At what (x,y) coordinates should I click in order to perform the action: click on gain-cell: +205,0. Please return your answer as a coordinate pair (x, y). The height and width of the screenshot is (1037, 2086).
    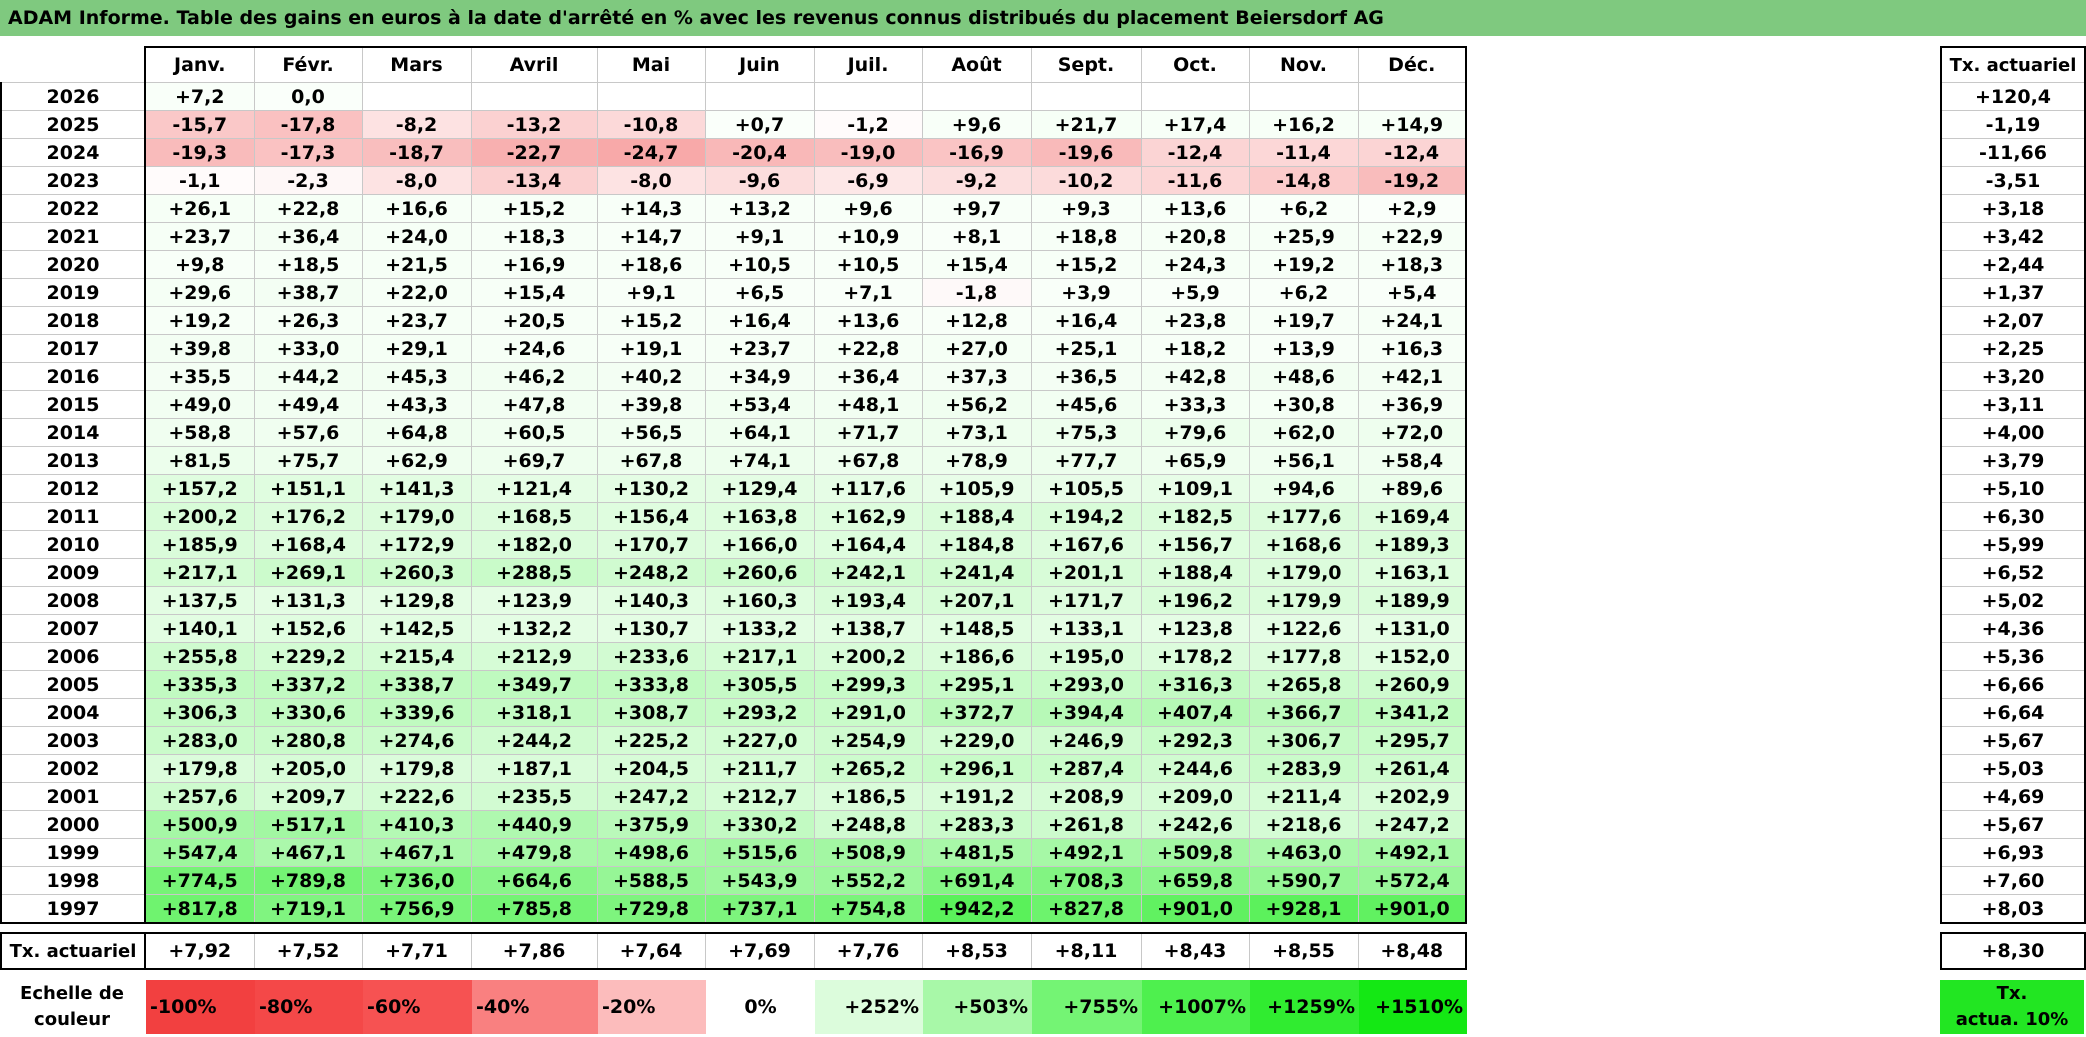
    Looking at the image, I should click on (308, 768).